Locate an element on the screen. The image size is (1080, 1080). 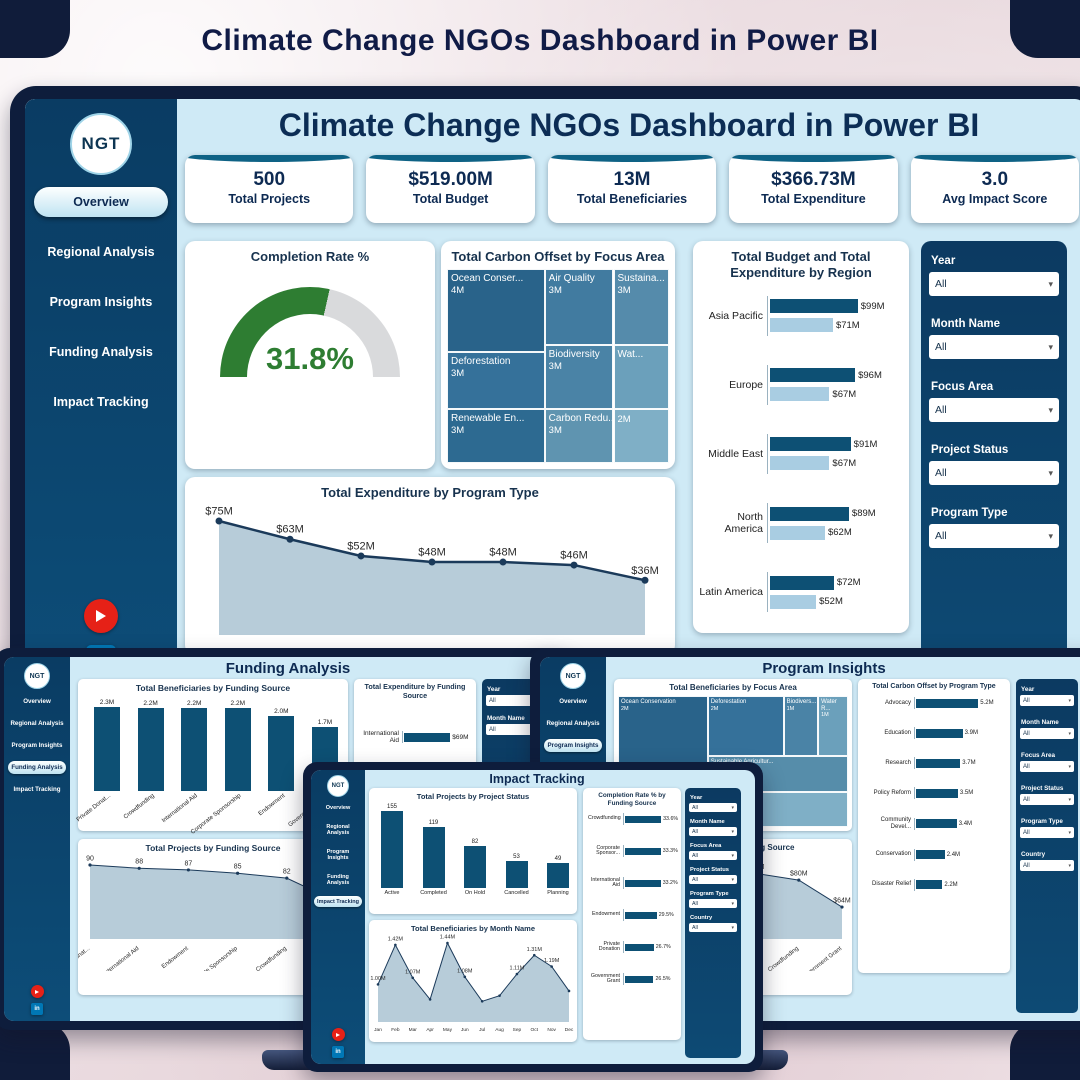
bar-row: Education 3.9M is located at coordinates (934, 733).